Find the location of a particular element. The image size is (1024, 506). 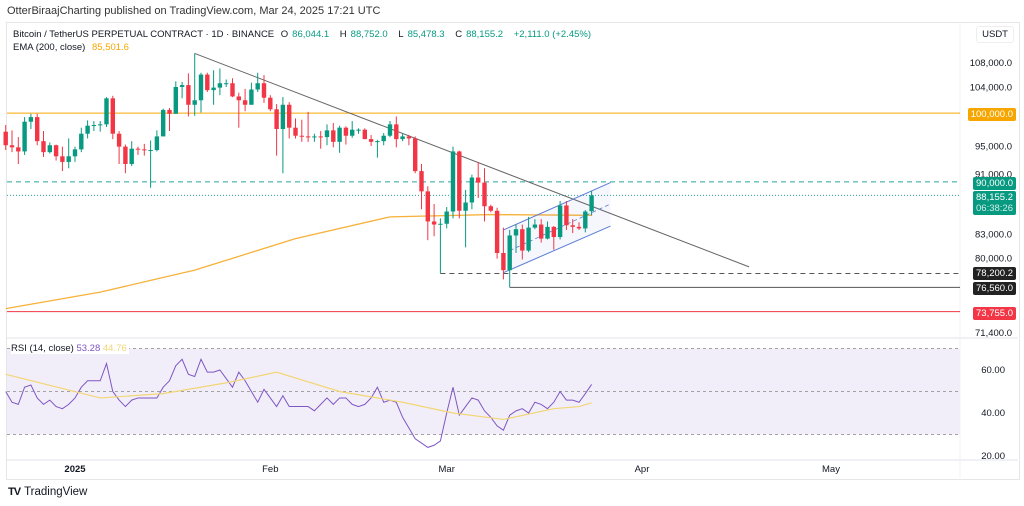

time-tick: Feb is located at coordinates (270, 469).